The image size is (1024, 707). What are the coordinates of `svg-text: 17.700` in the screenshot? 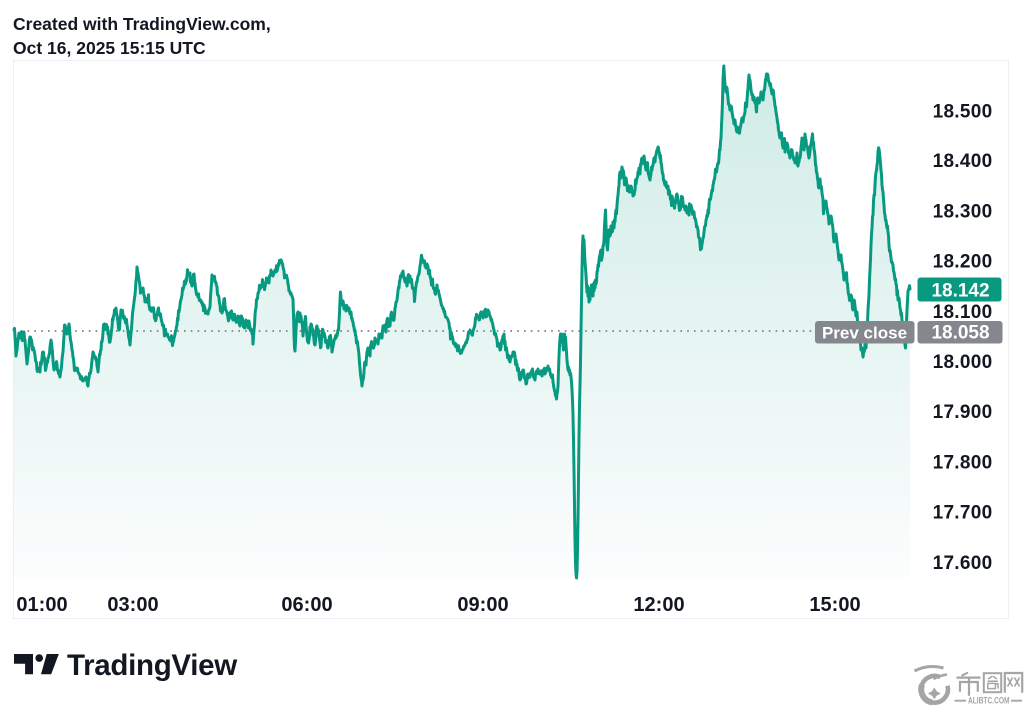 It's located at (963, 513).